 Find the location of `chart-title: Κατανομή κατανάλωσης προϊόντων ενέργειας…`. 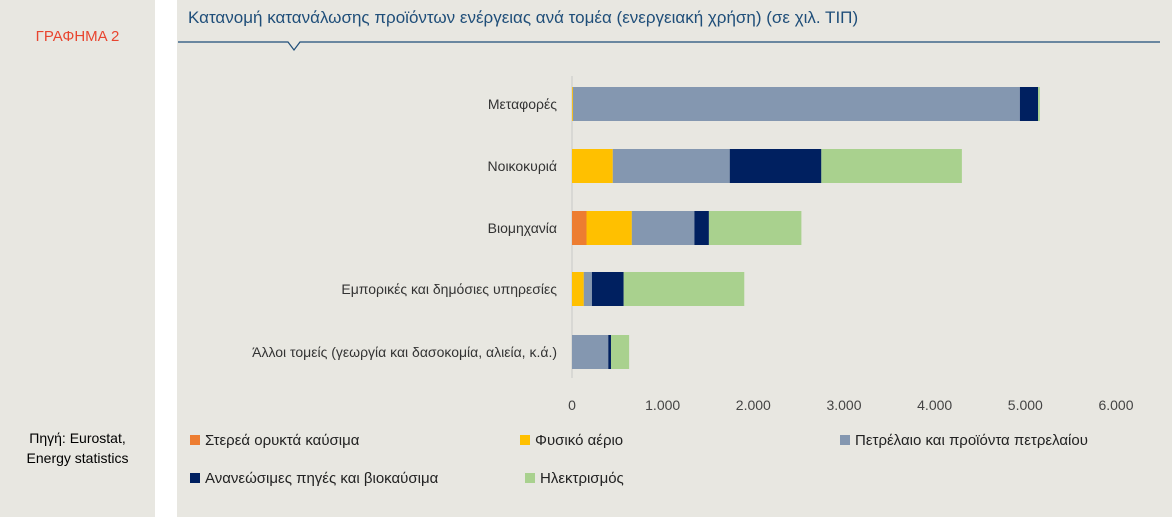

chart-title: Κατανομή κατανάλωσης προϊόντων ενέργειας… is located at coordinates (523, 17).